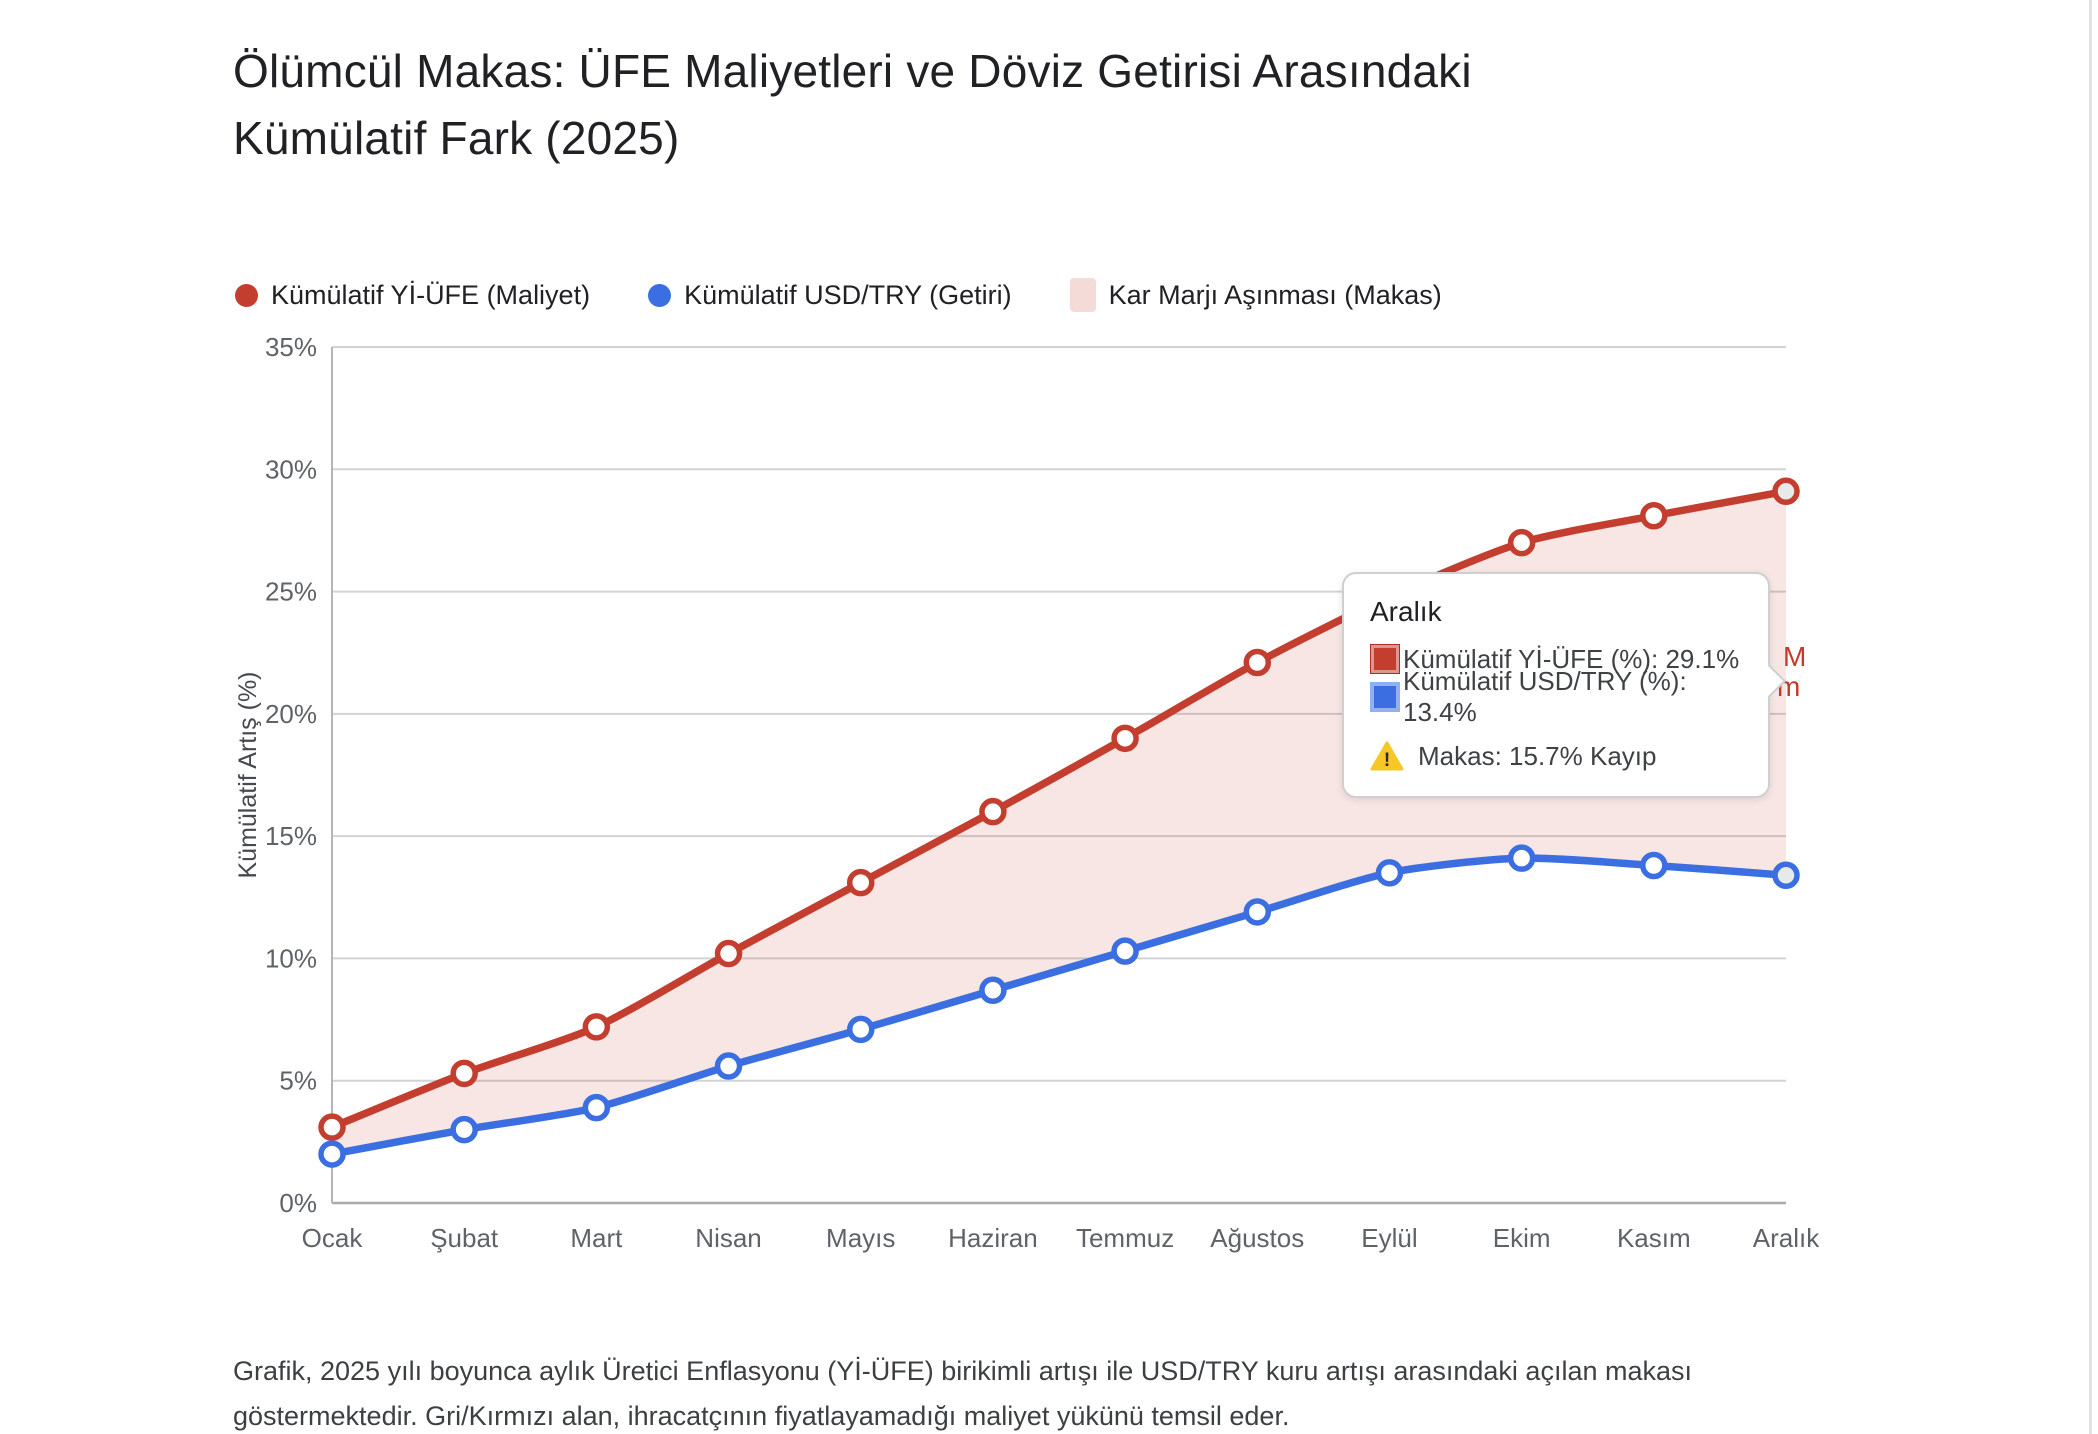 The image size is (2098, 1434). Describe the element at coordinates (291, 714) in the screenshot. I see `y-tick-label: 20%` at that location.